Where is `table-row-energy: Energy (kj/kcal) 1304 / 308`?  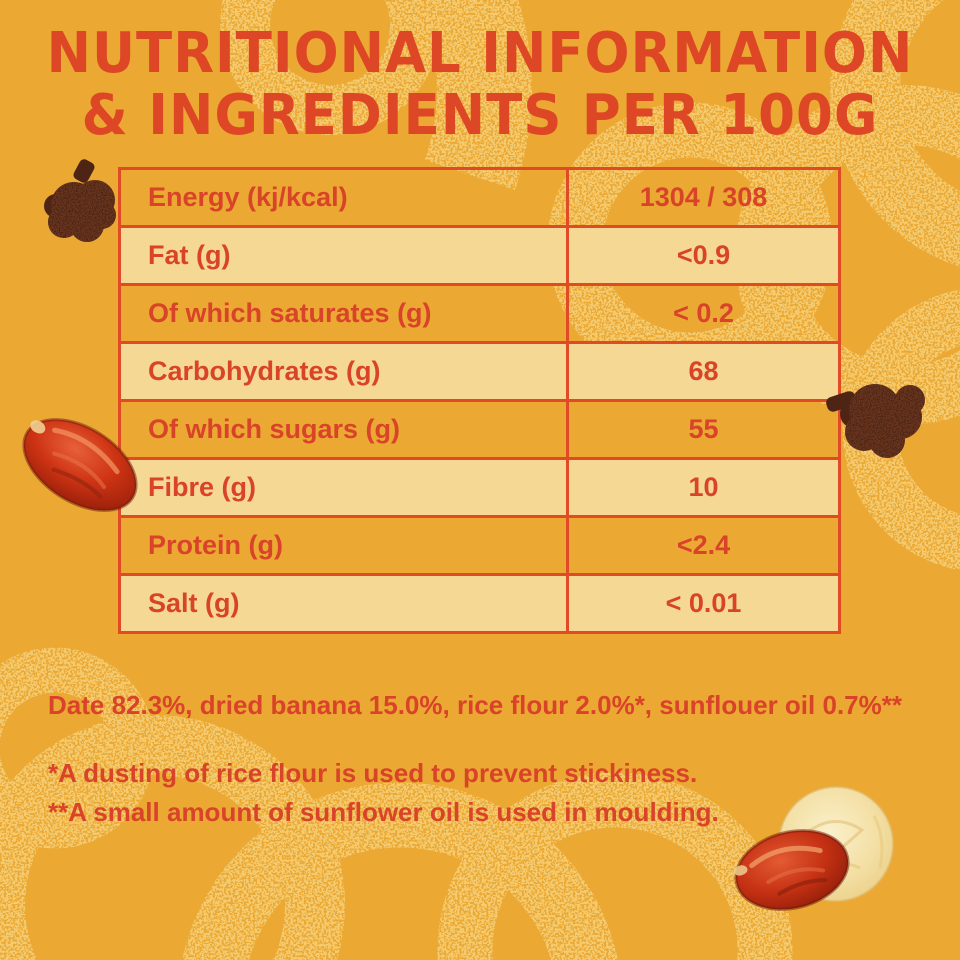 table-row-energy: Energy (kj/kcal) 1304 / 308 is located at coordinates (479, 197).